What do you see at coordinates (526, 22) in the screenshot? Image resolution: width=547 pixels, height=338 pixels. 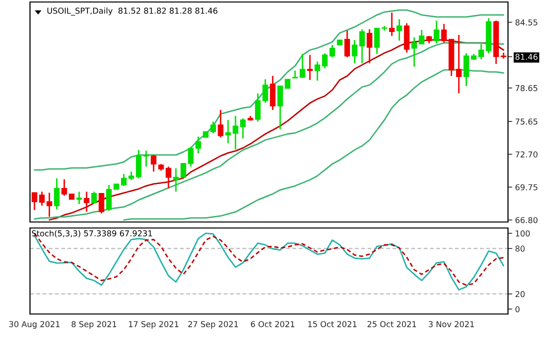 I see `y-tick-label: 84.55` at bounding box center [526, 22].